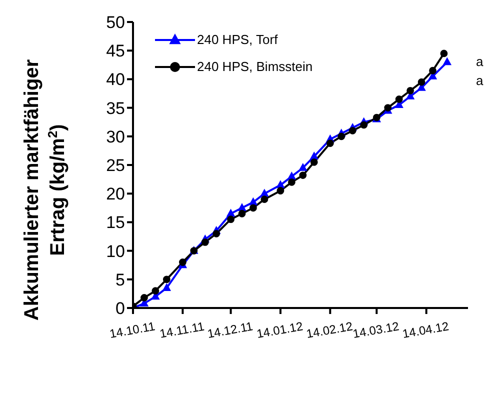 The width and height of the screenshot is (501, 412). What do you see at coordinates (182, 330) in the screenshot?
I see `x-tick-label: 14.11.11` at bounding box center [182, 330].